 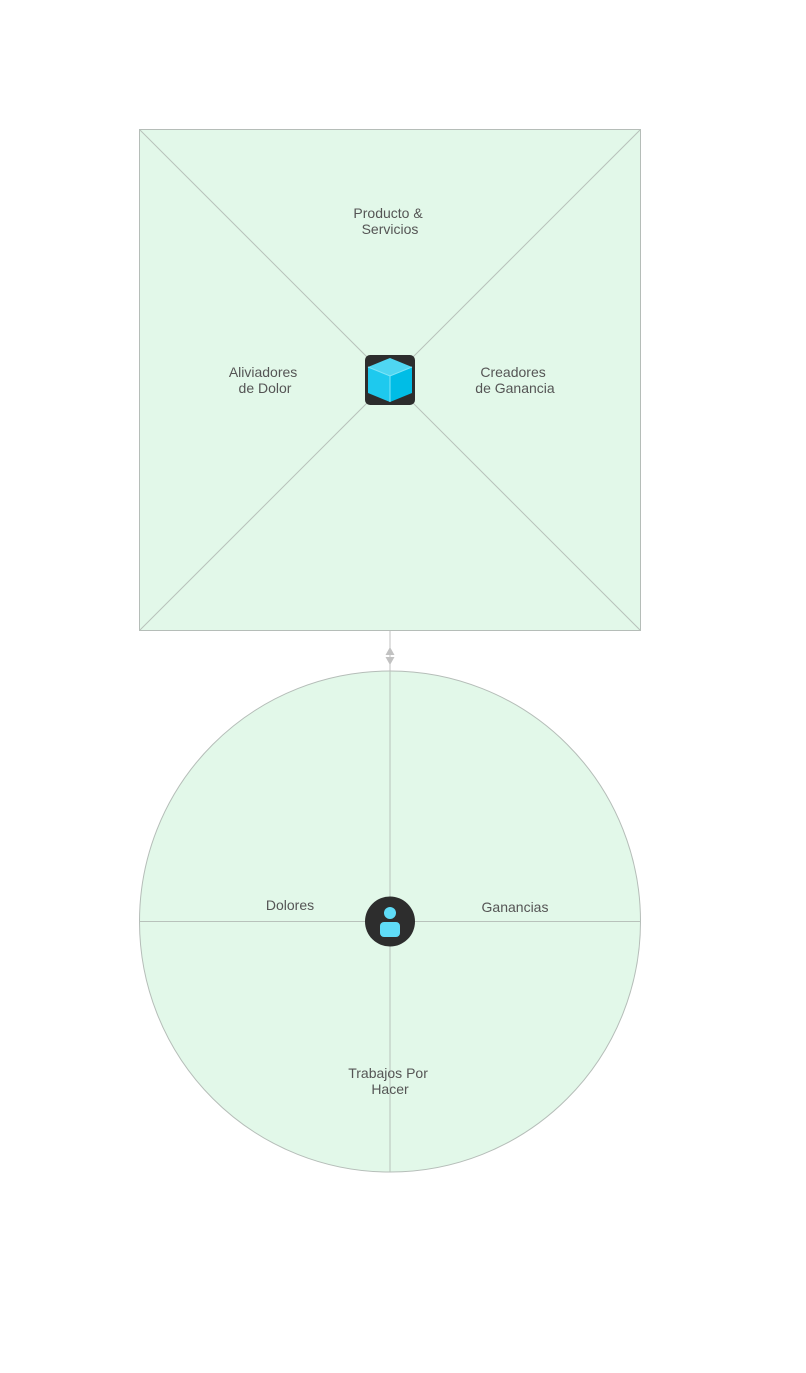 I want to click on cube-icon, so click(x=390, y=380).